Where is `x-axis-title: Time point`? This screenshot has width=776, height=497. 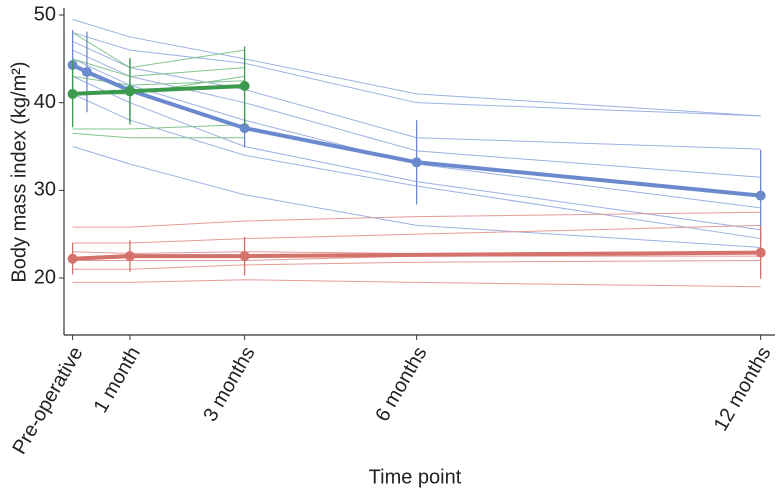
x-axis-title: Time point is located at coordinates (415, 477).